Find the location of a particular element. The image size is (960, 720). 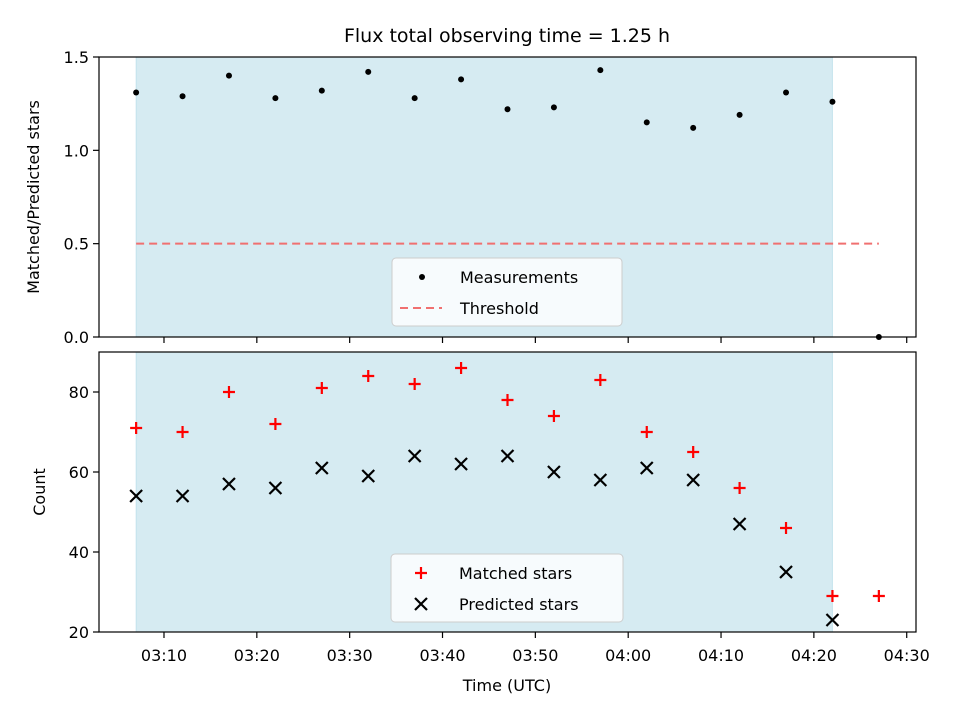

bottom-y-tick-label: 60 is located at coordinates (79, 472).